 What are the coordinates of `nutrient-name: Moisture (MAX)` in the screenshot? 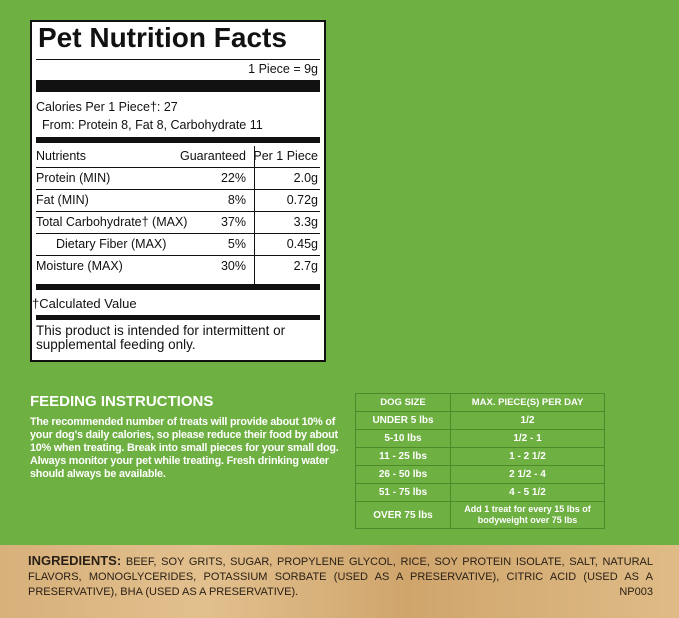 It's located at (79, 266).